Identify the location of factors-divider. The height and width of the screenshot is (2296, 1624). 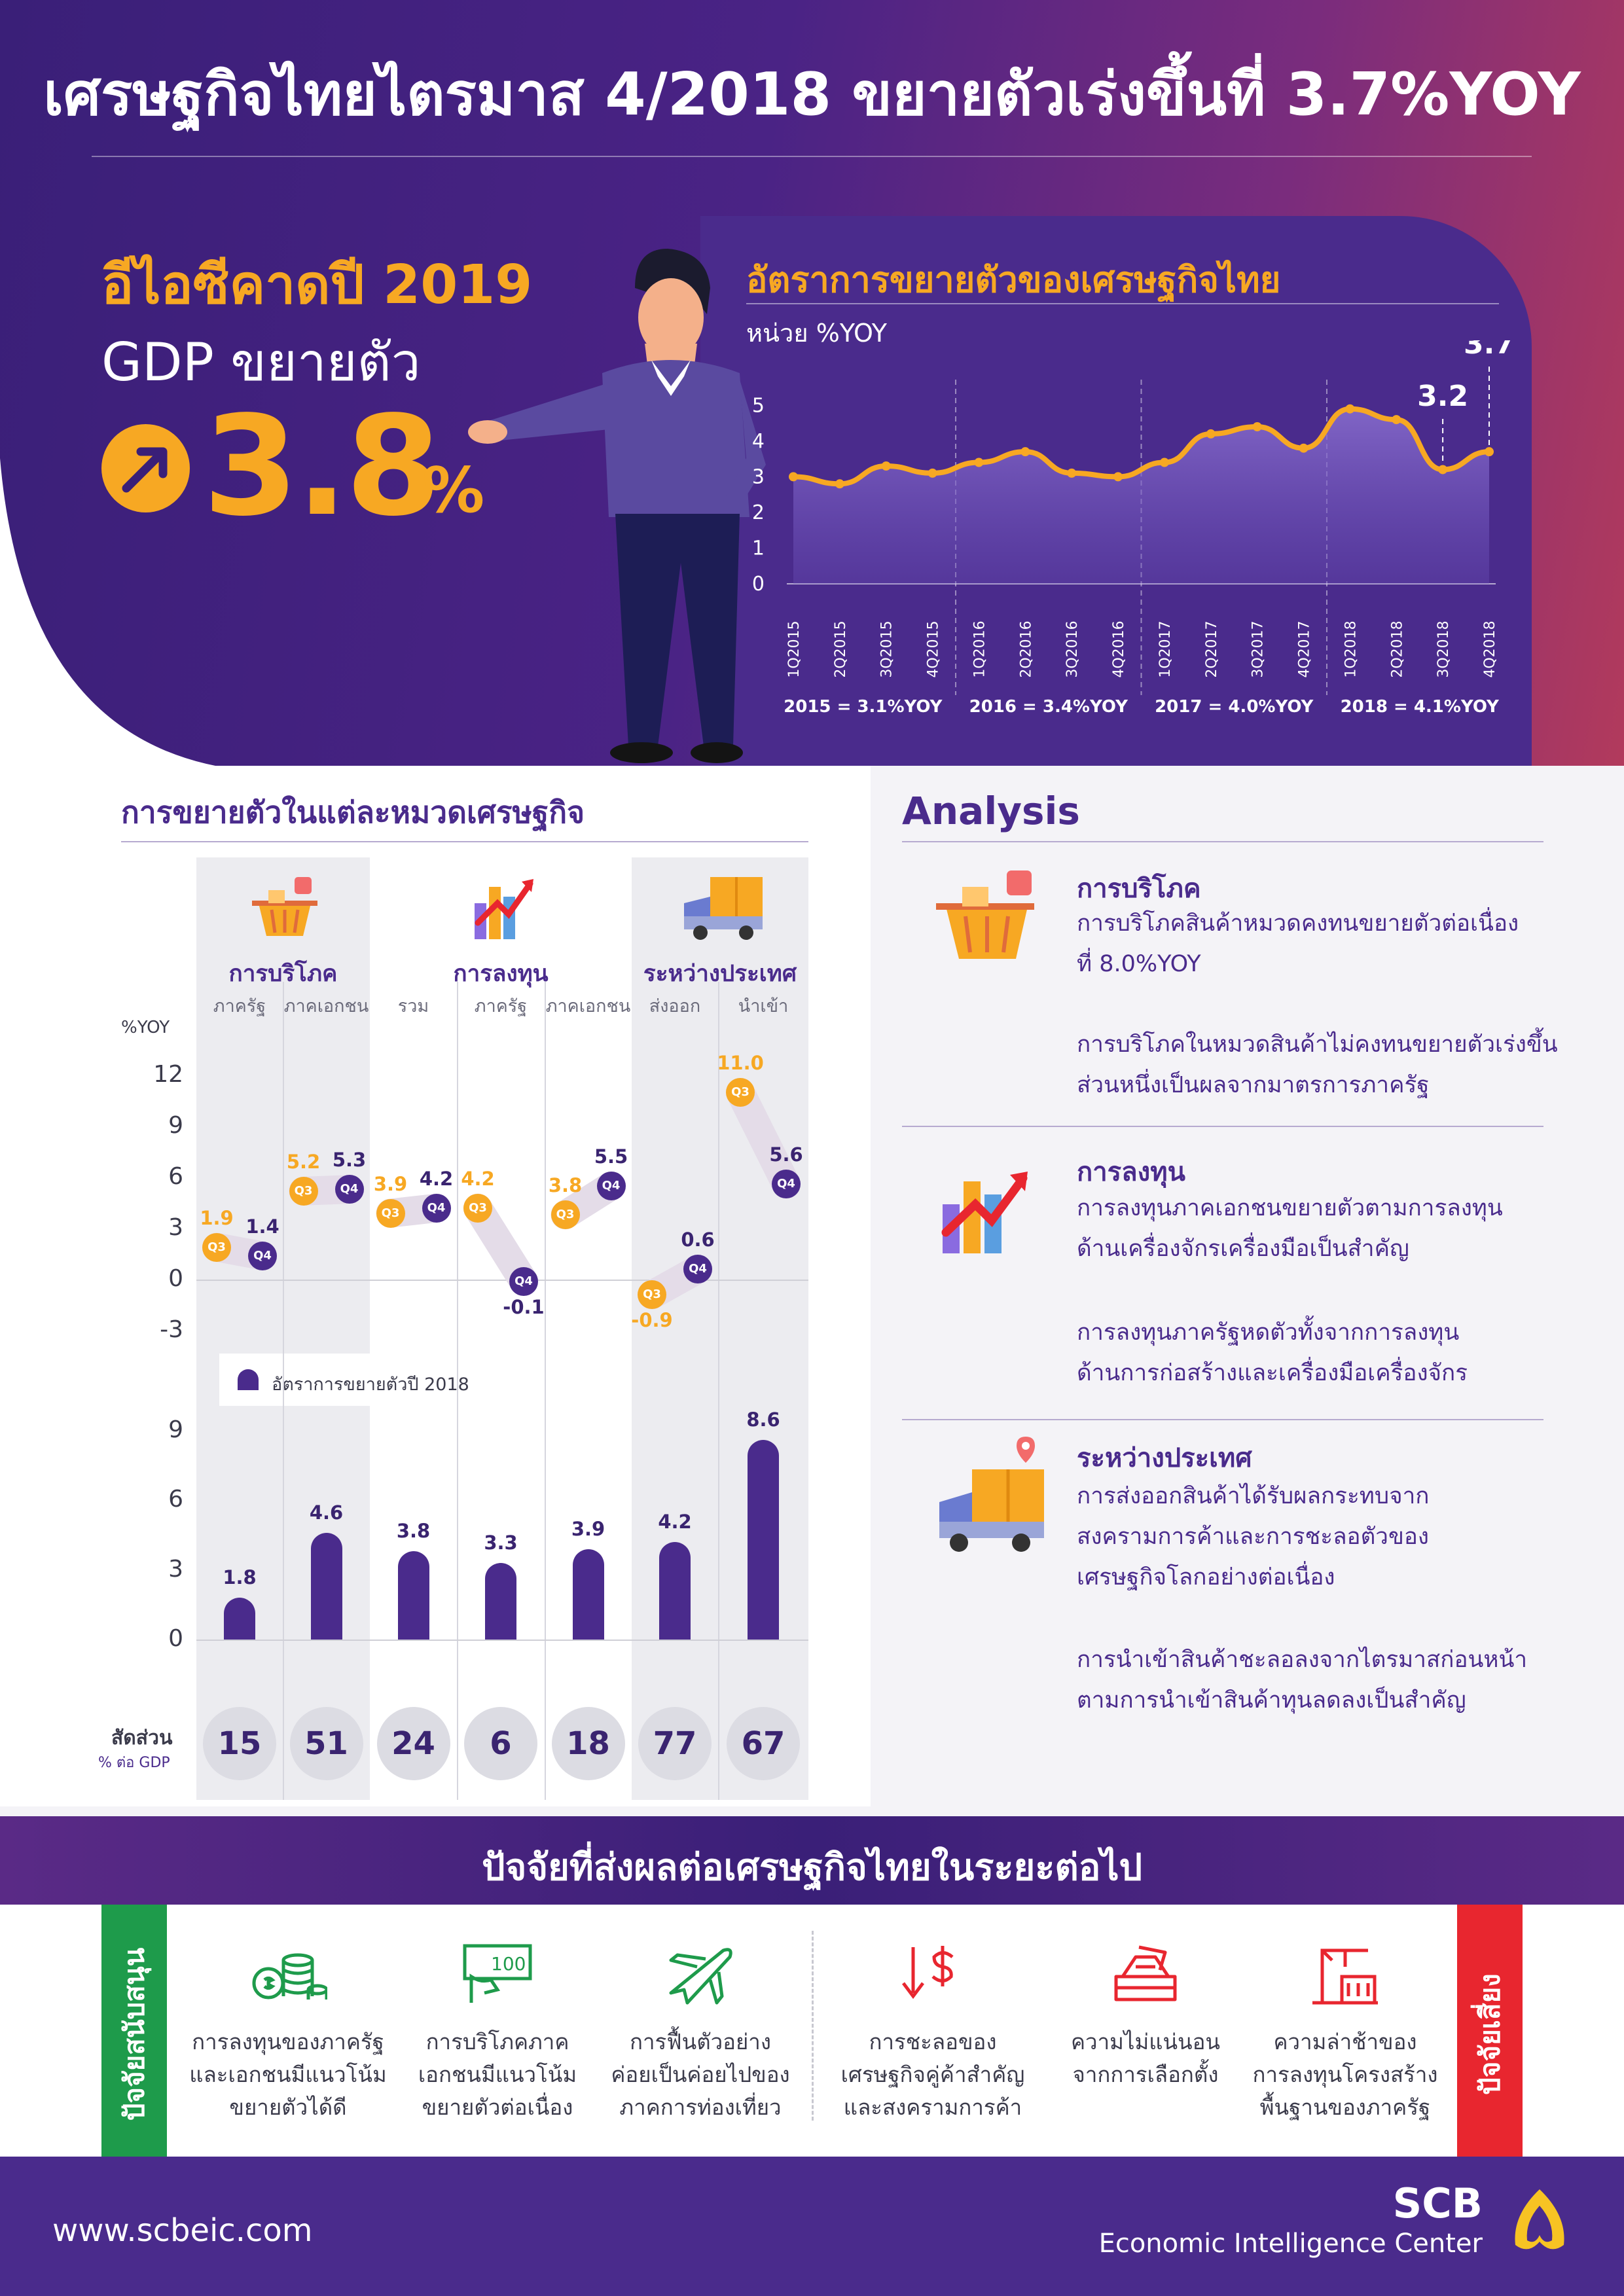
(813, 2026).